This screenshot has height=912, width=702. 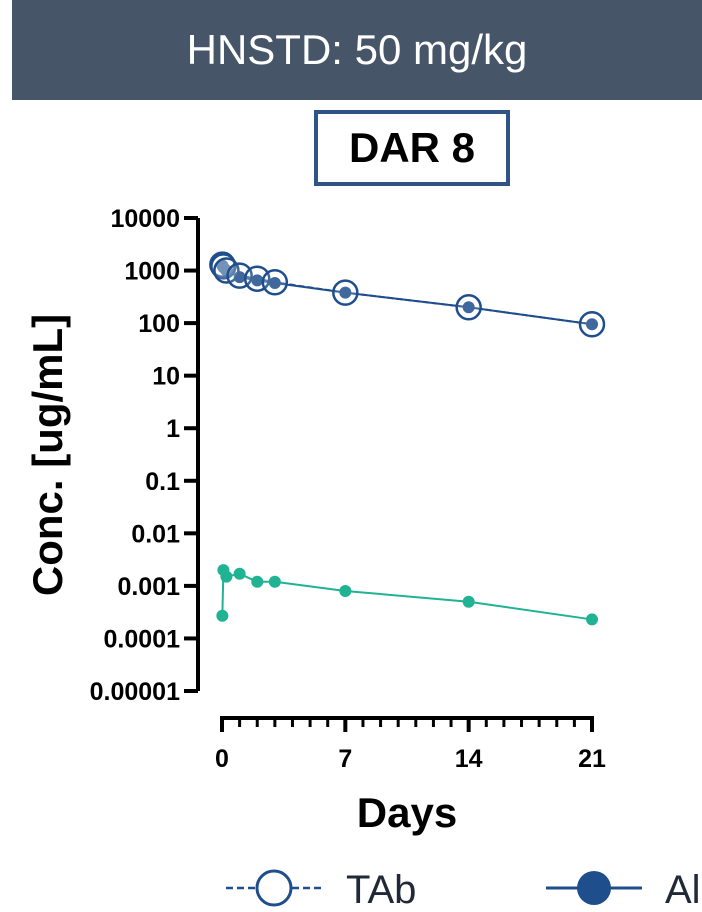 I want to click on x-axis-label: Days, so click(x=407, y=812).